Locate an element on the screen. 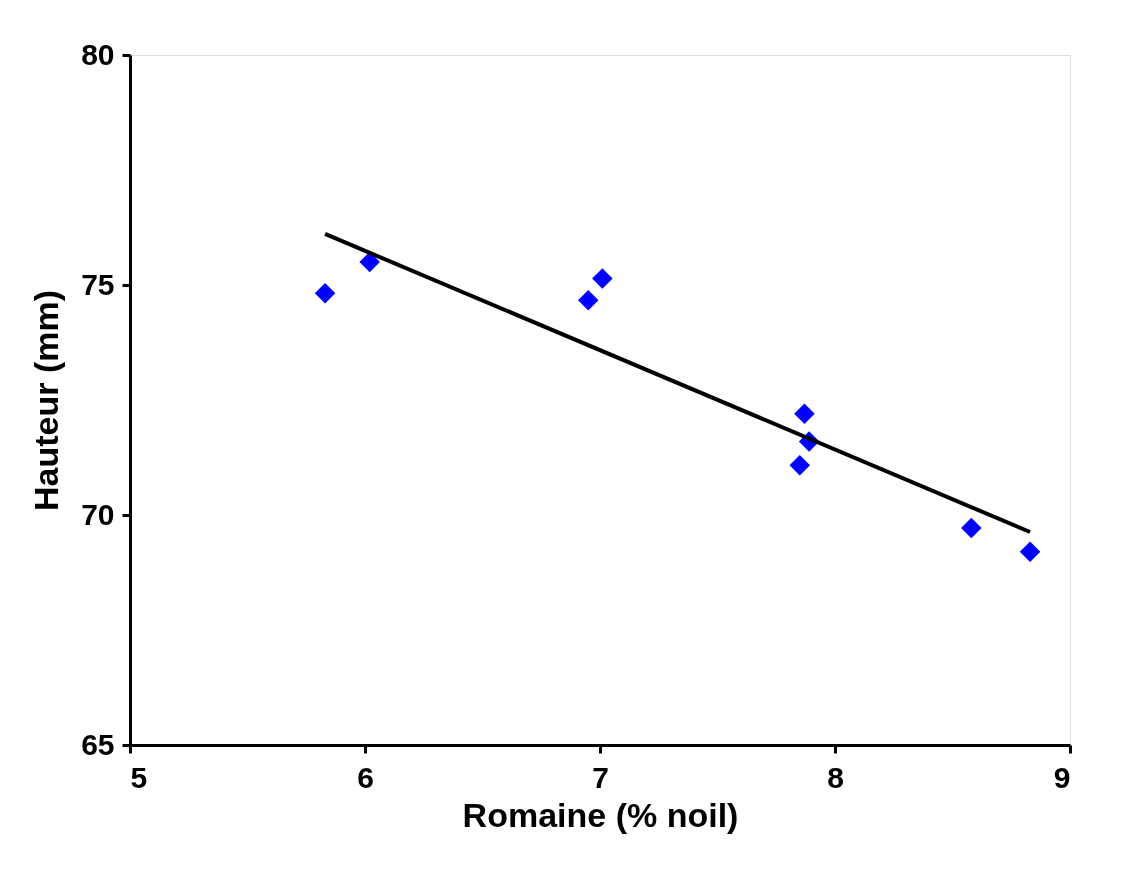 This screenshot has height=892, width=1142. x-tick-label: 6 is located at coordinates (365, 777).